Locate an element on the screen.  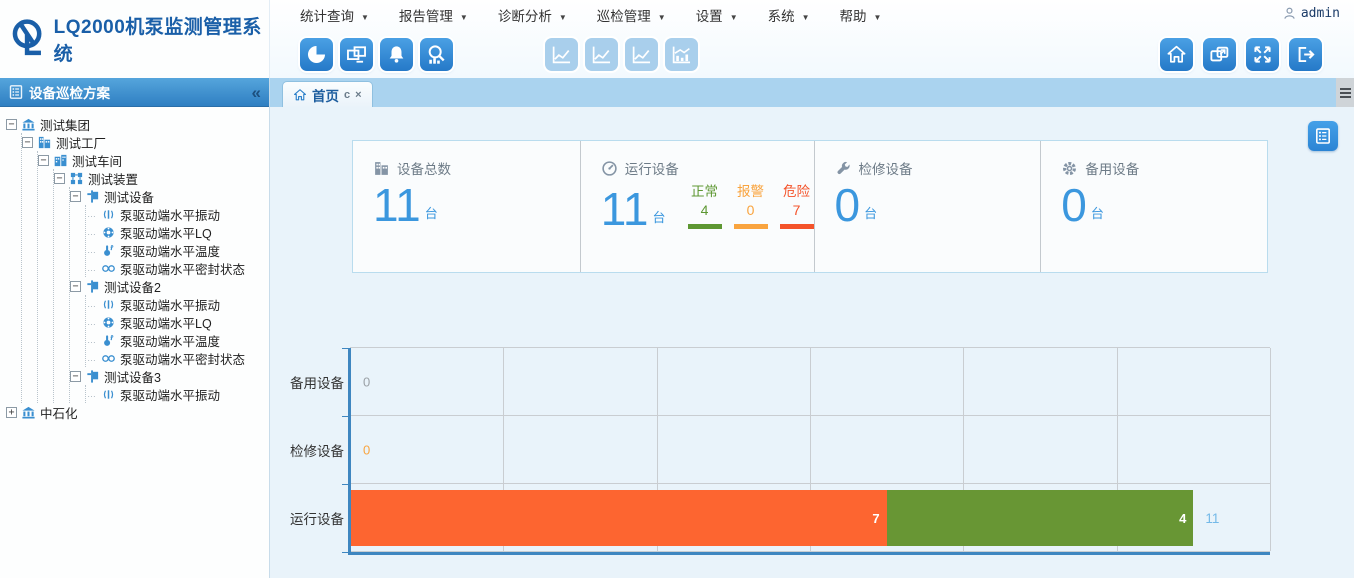
logout-button is located at coordinates (1305, 54).